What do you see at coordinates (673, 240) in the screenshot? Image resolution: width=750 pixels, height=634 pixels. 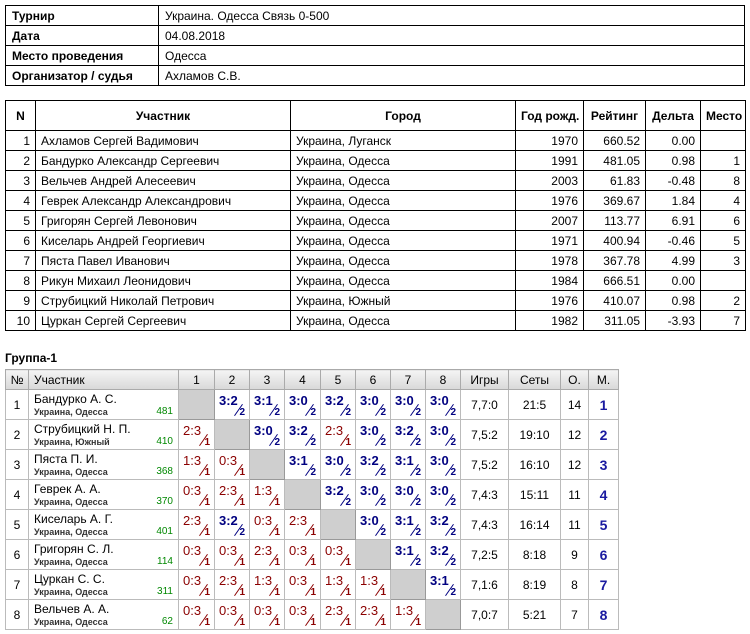 I see `participant-cell: -0.46` at bounding box center [673, 240].